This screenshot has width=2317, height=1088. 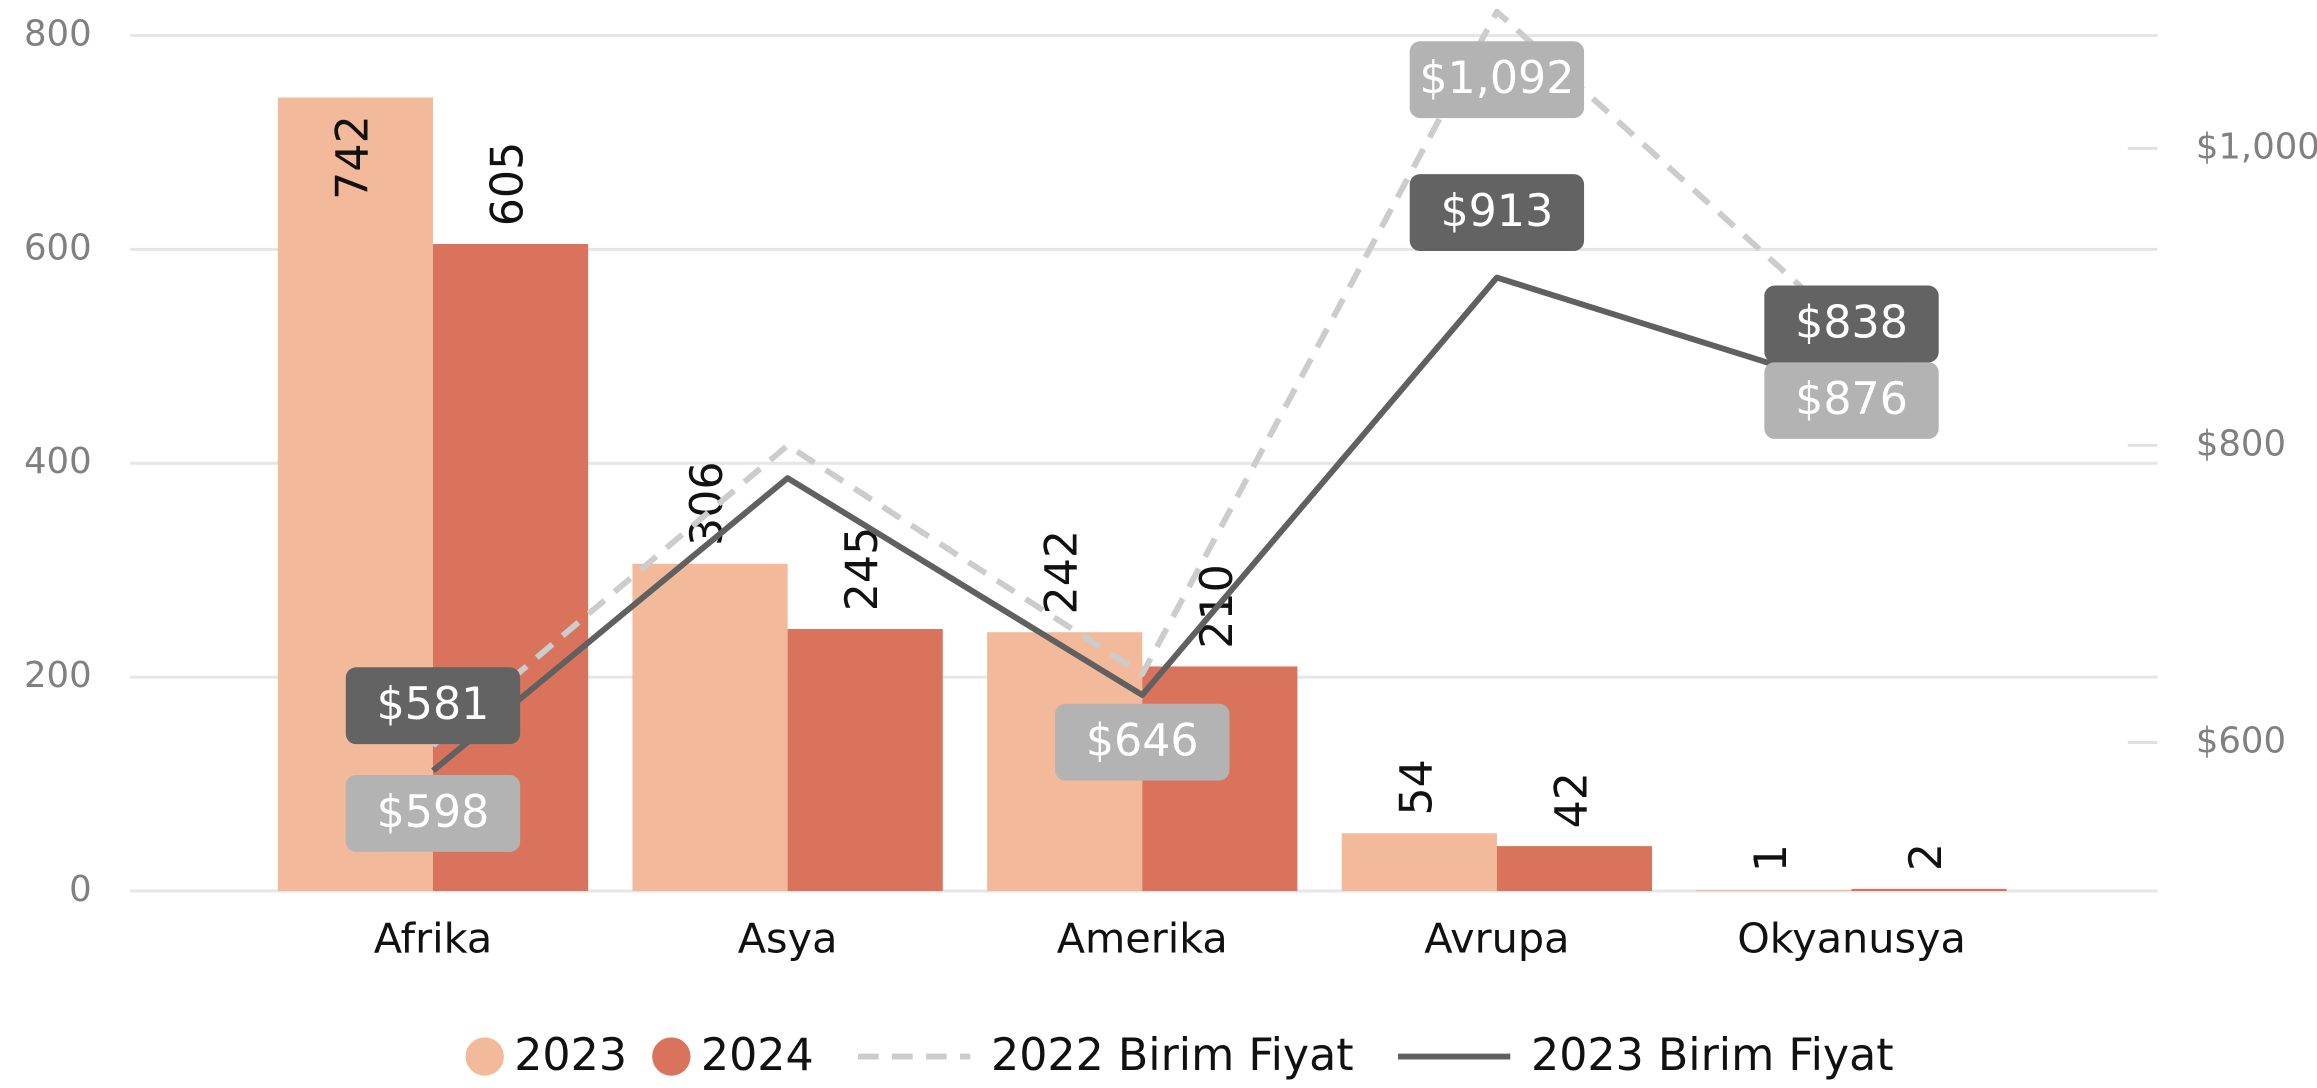 What do you see at coordinates (1926, 857) in the screenshot?
I see `bar-value-label: 2` at bounding box center [1926, 857].